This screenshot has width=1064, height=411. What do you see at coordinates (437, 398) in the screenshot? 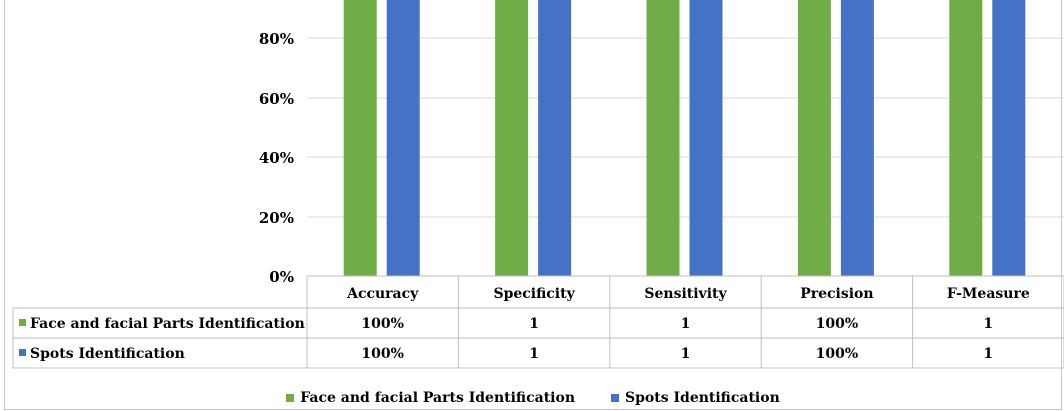
I see `legend-label: Face and facial Parts Identification` at bounding box center [437, 398].